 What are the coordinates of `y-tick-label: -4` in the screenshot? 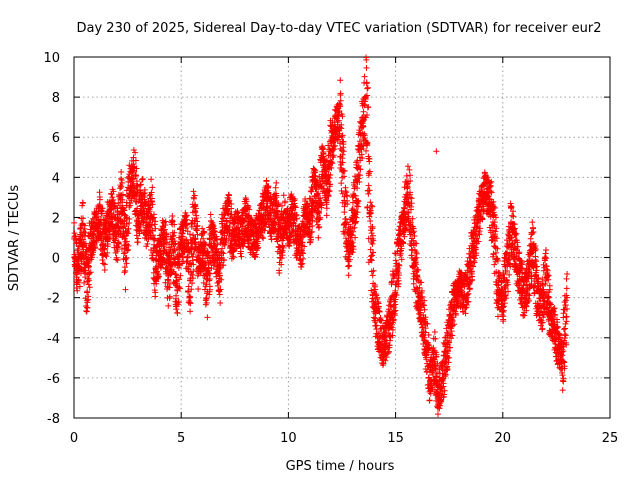 It's located at (53, 339).